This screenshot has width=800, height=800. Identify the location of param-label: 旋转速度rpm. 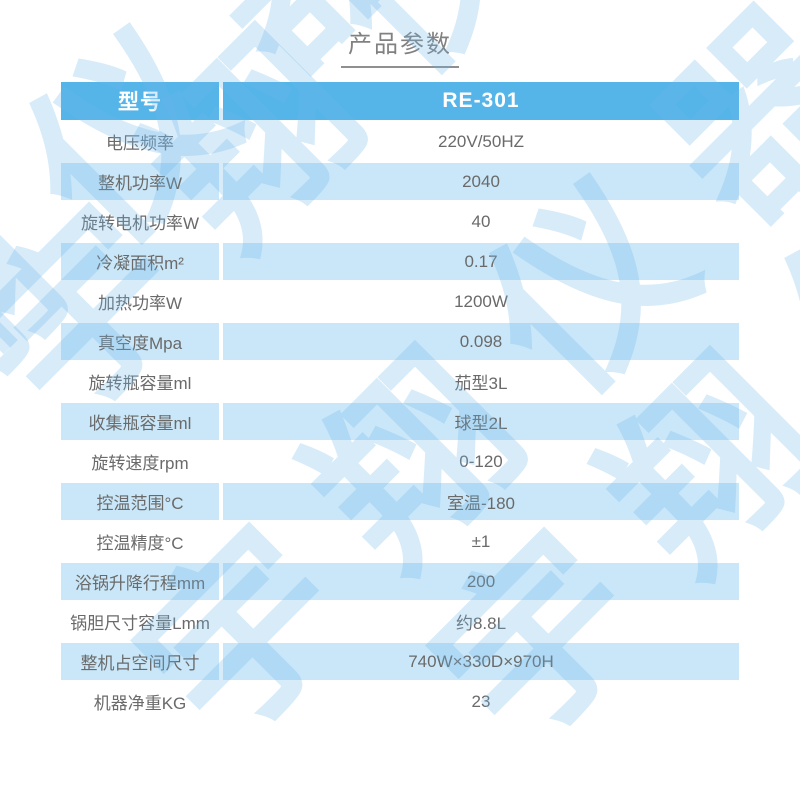
(140, 462).